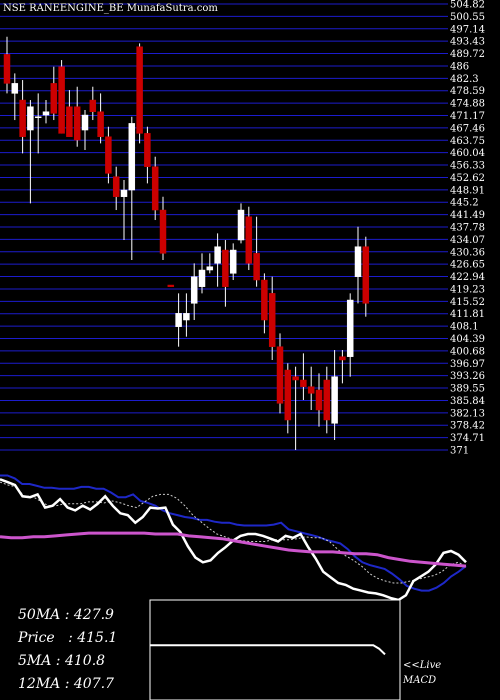  Describe the element at coordinates (467, 339) in the screenshot. I see `y-tick-label: 404.39` at that location.